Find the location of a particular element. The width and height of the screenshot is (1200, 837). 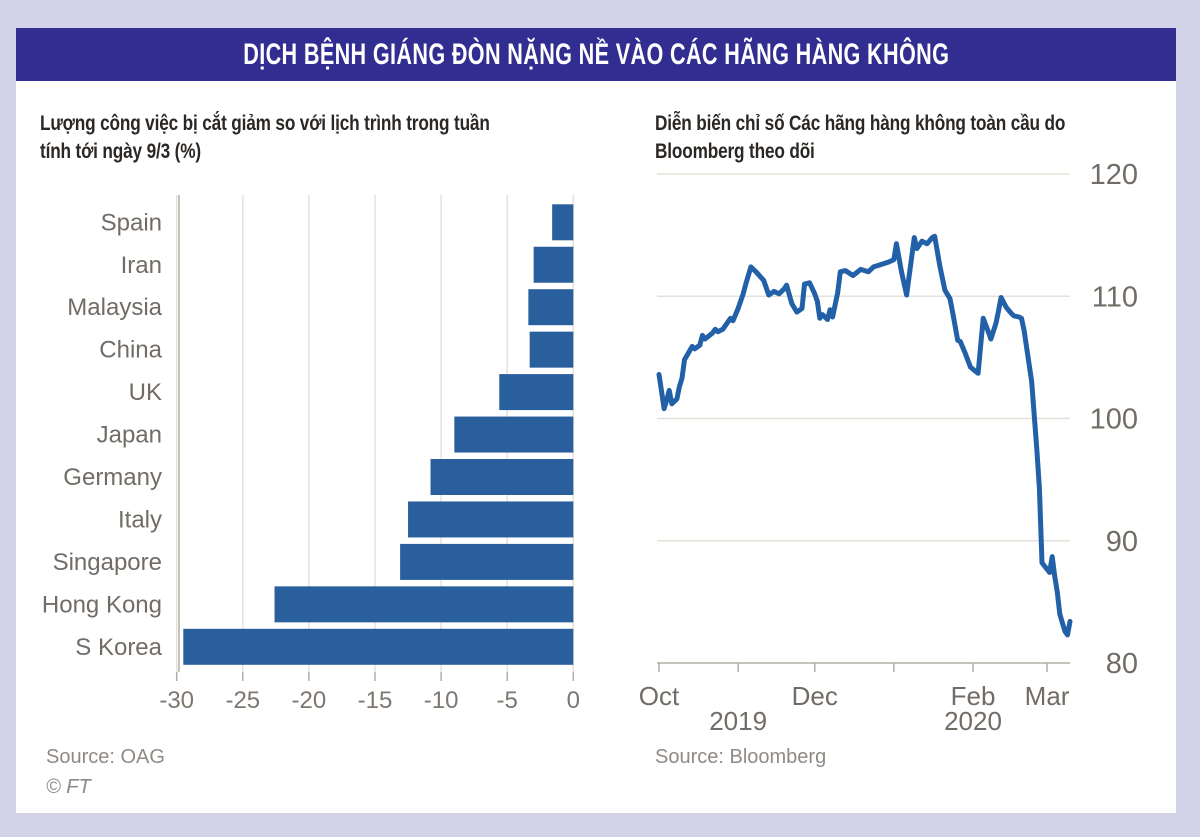

bar-japan is located at coordinates (514, 434).